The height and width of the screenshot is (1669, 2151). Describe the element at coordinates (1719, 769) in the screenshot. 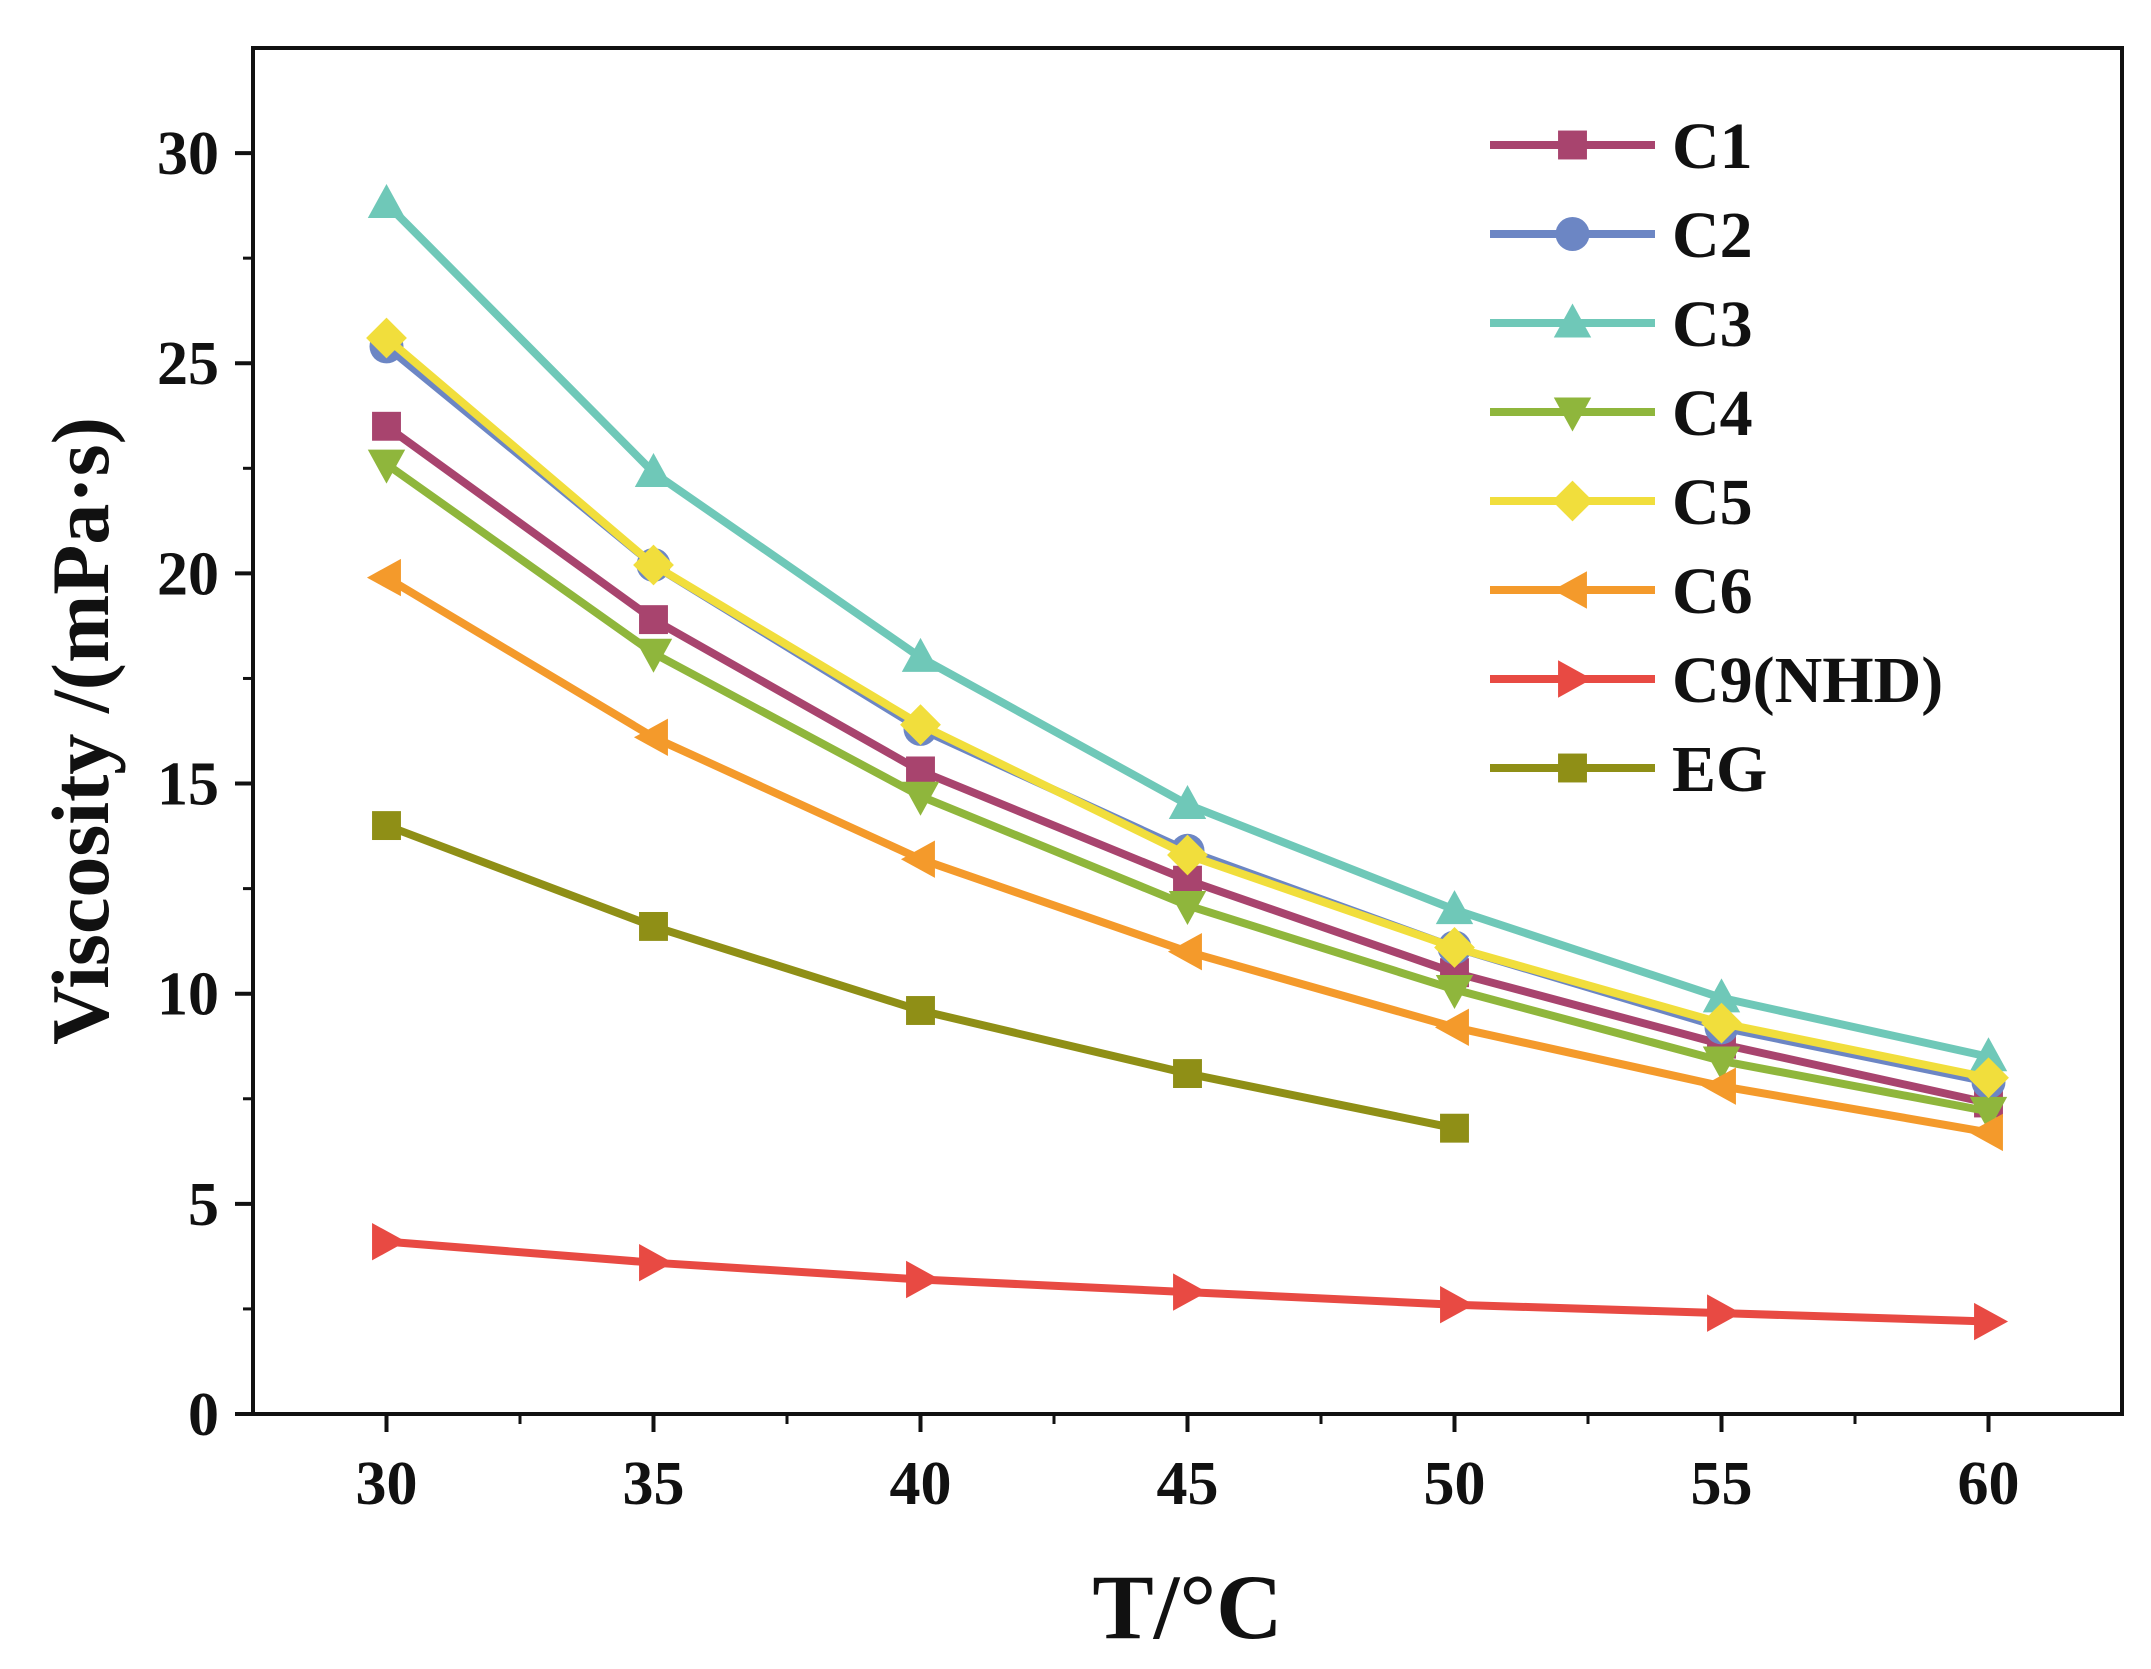

I see `legend-label: EG` at that location.